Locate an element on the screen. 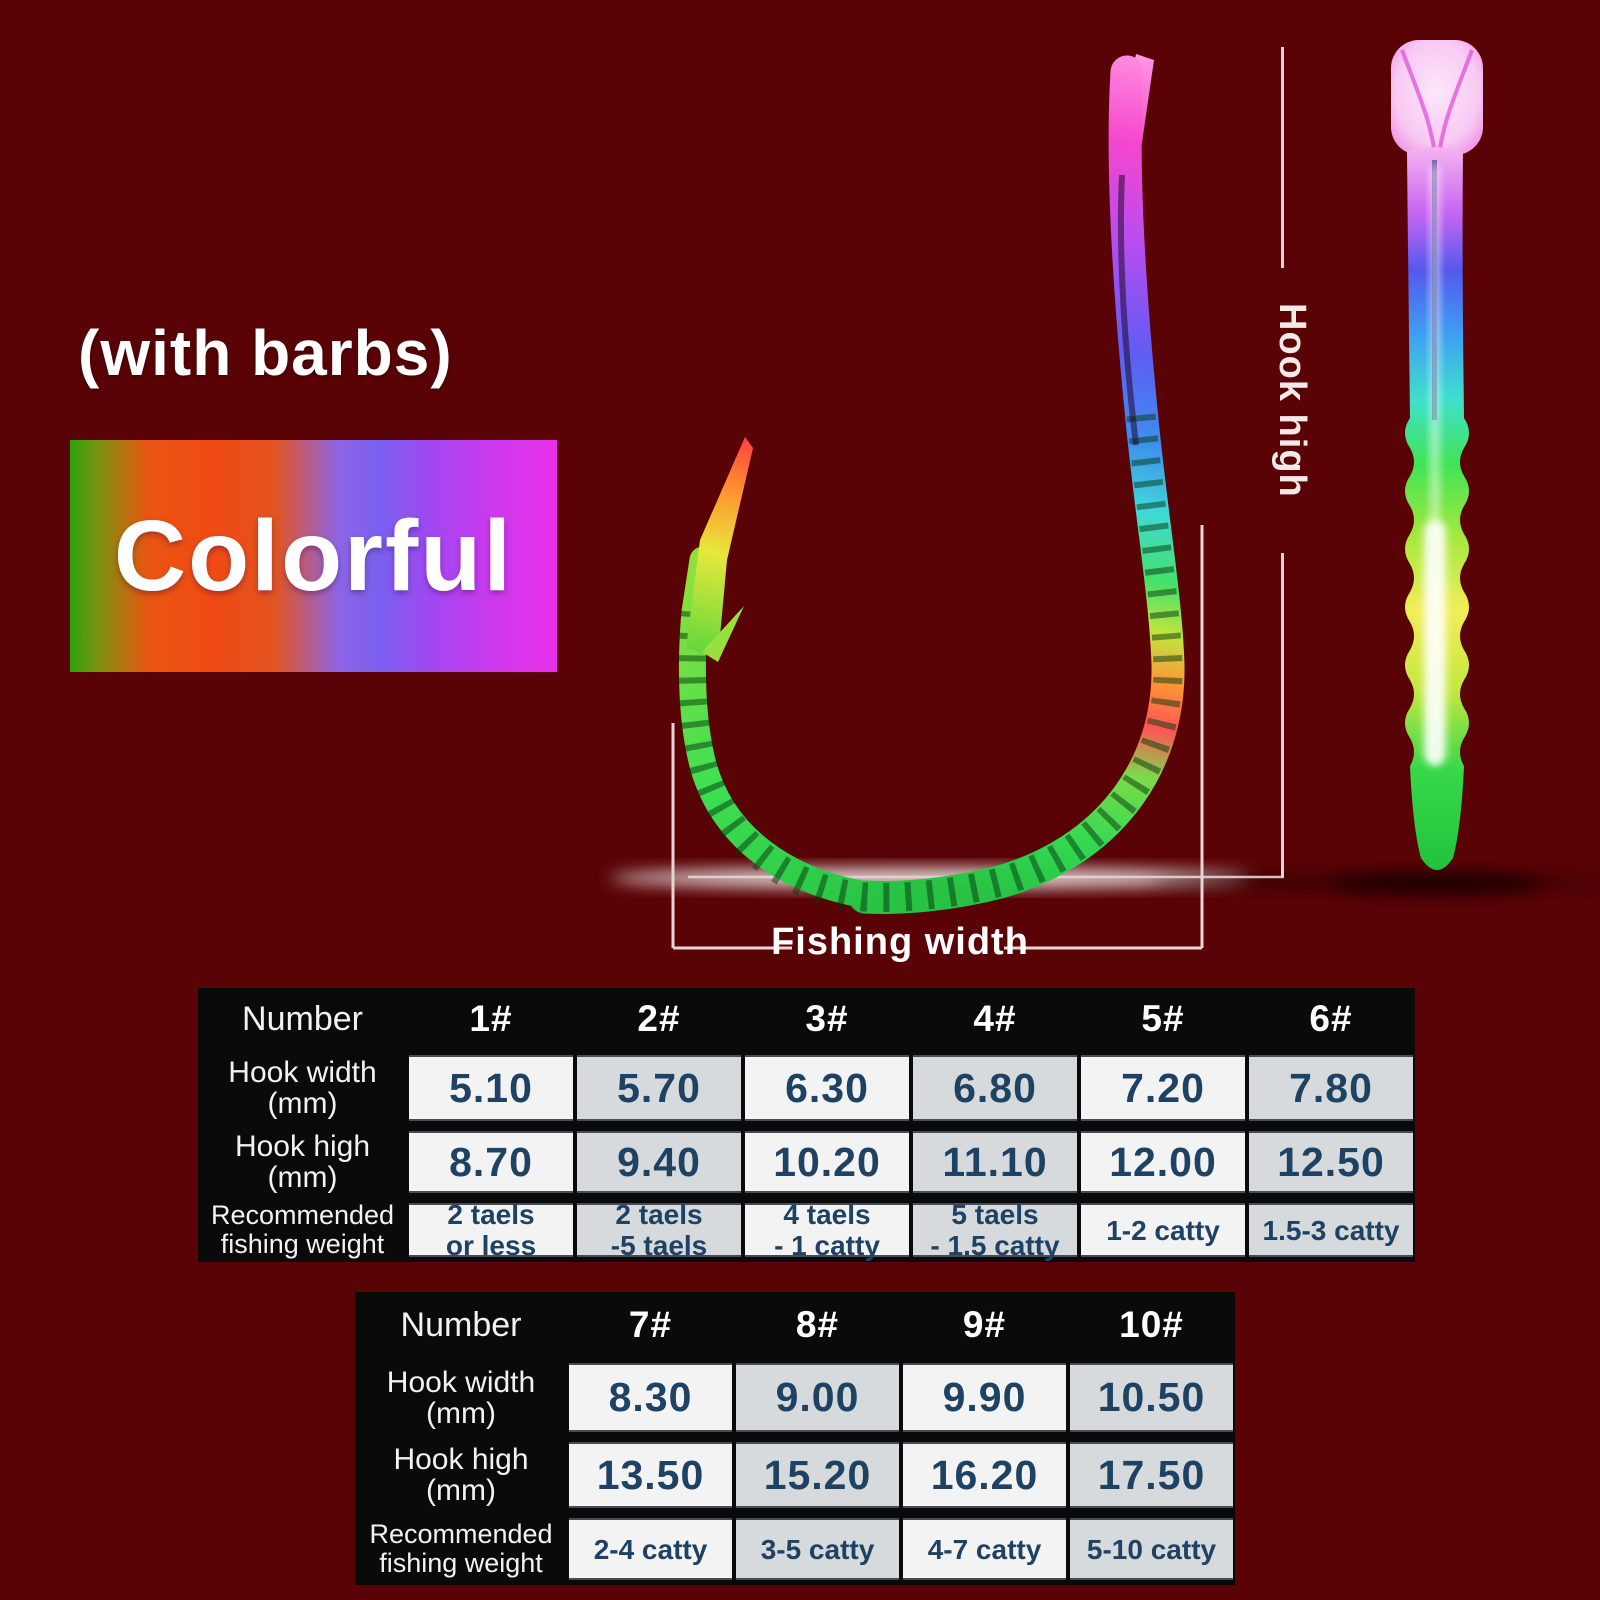 The height and width of the screenshot is (1600, 1600). table2-hook-high-label: Hook high (mm) is located at coordinates (461, 1475).